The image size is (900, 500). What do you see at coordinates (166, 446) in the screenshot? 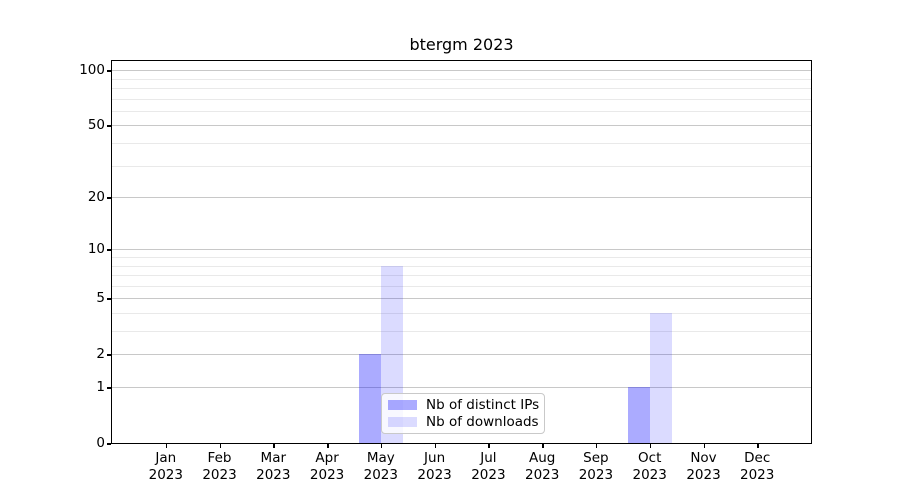
I see `x-tick-mark-jan` at bounding box center [166, 446].